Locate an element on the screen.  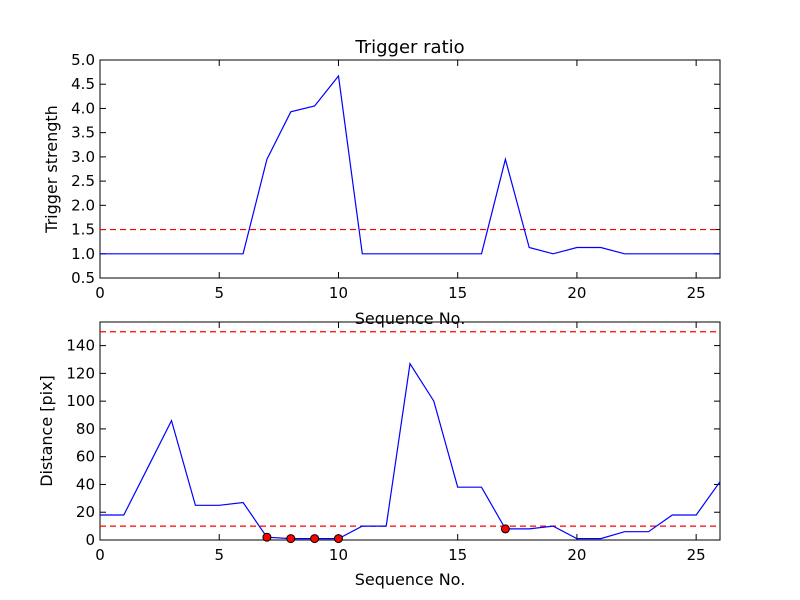
y-tick-label: 3.5 is located at coordinates (83, 133).